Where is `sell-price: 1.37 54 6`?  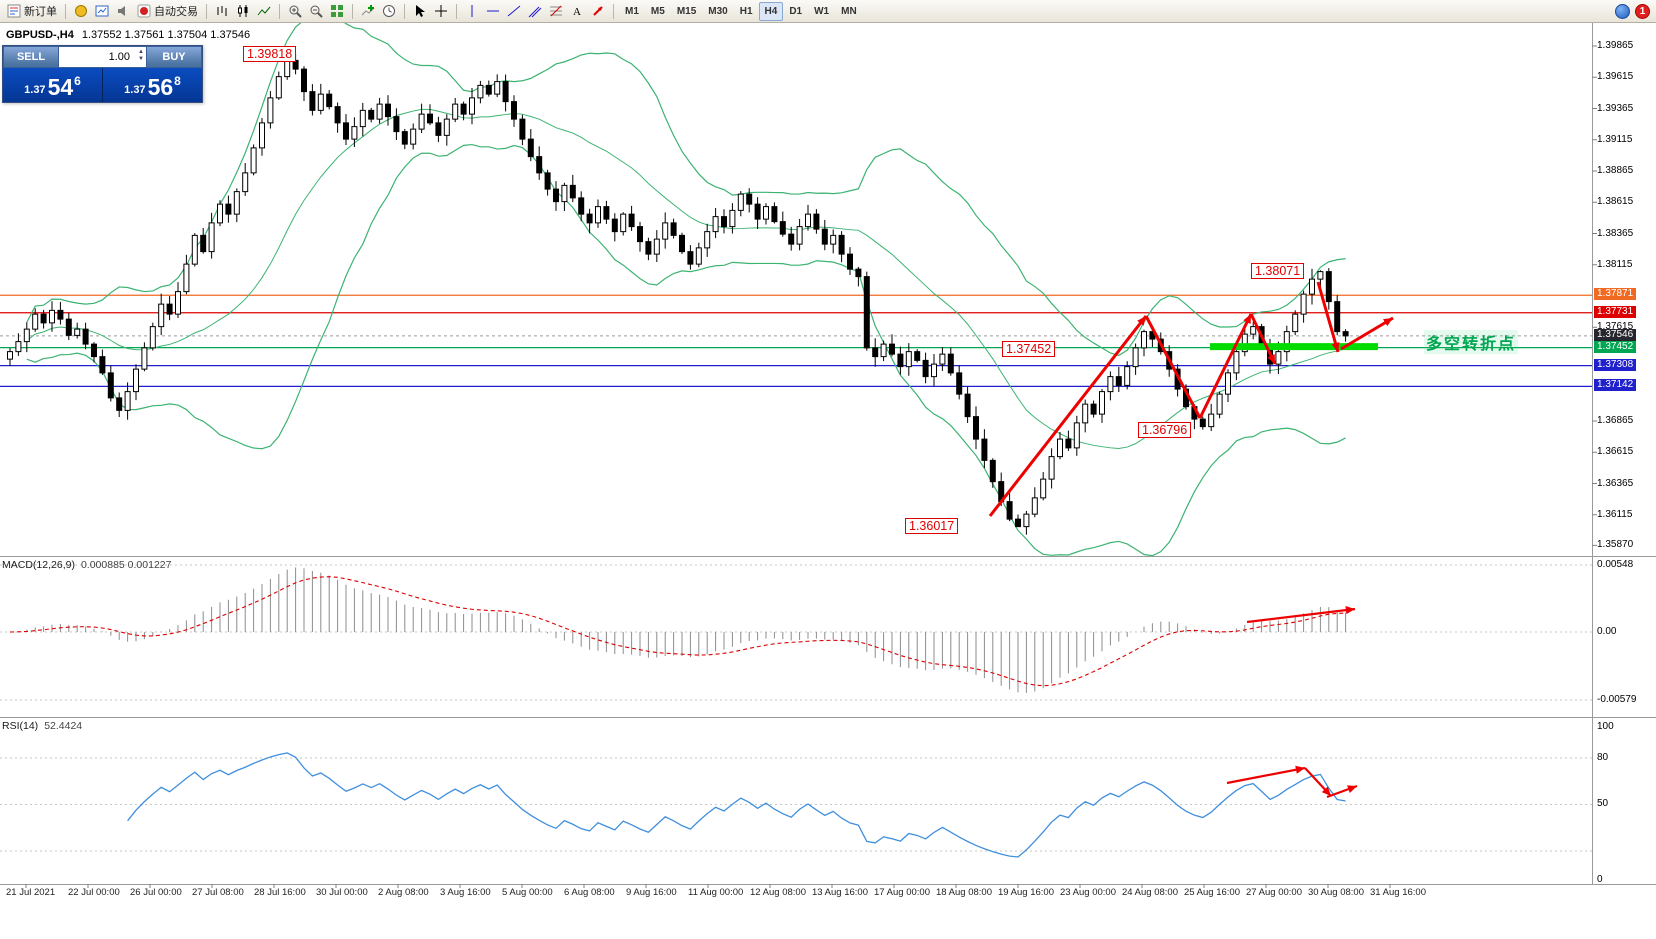 sell-price: 1.37 54 6 is located at coordinates (53, 85).